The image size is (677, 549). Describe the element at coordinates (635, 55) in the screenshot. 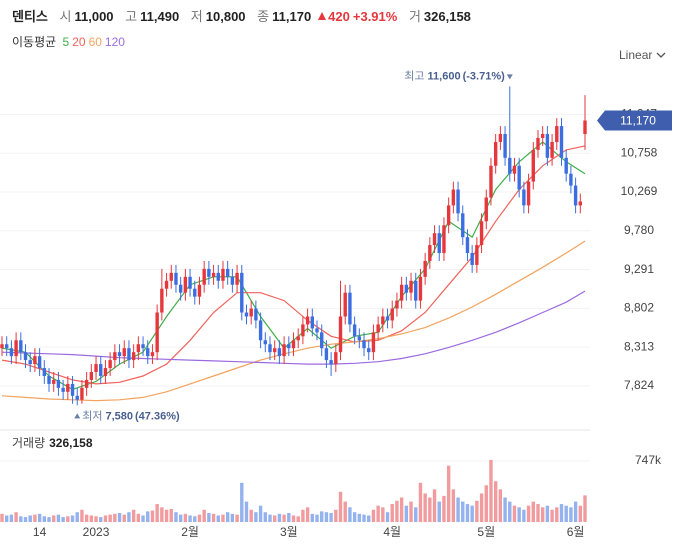

I see `scale-selector: Linear` at that location.